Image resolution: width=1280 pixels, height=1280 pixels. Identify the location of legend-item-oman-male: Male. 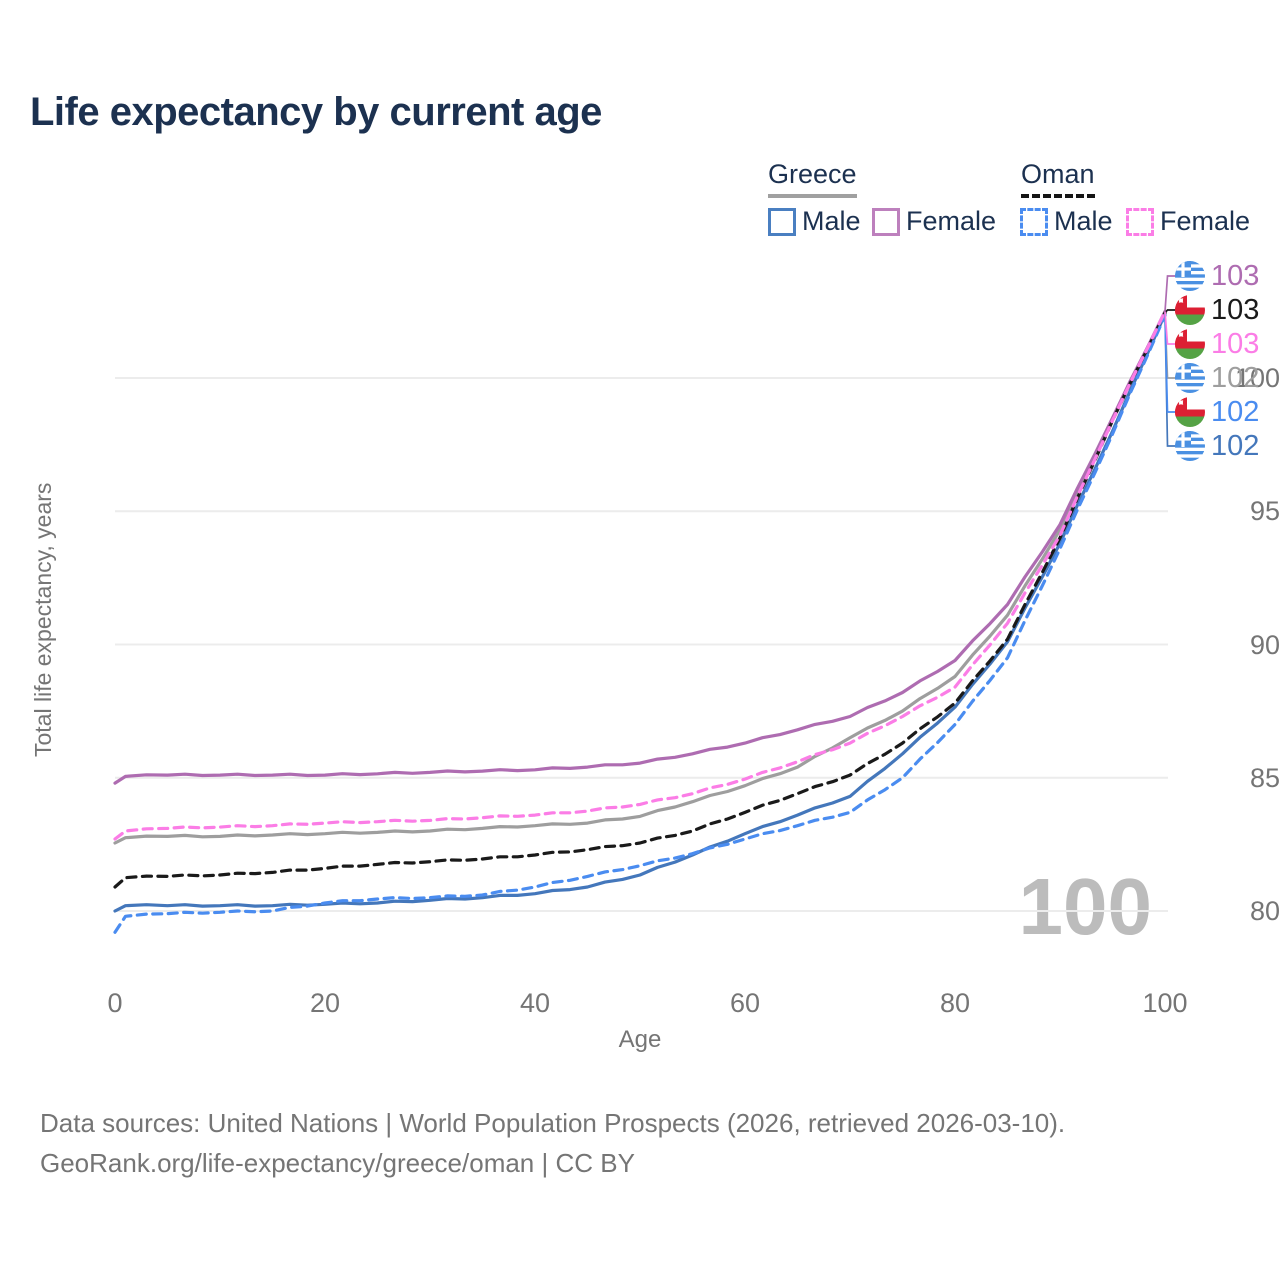
(1066, 221).